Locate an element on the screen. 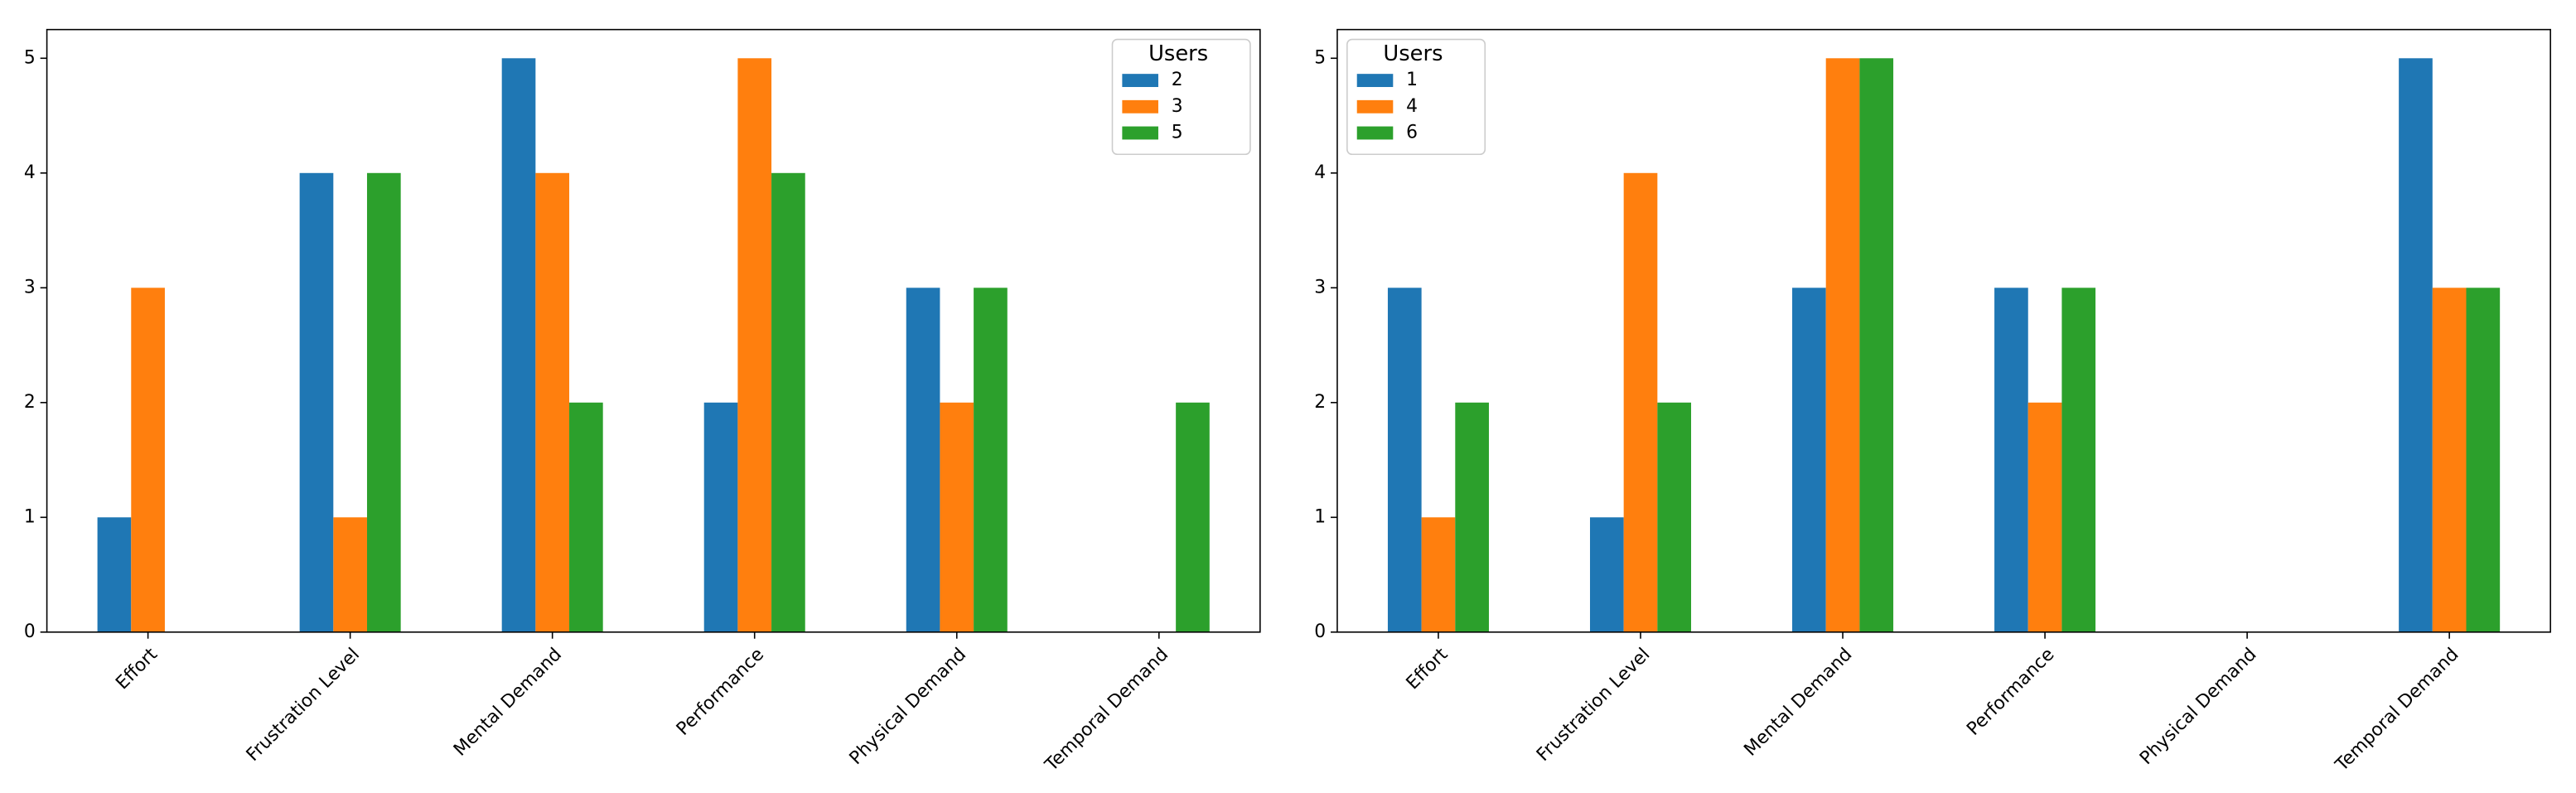 Image resolution: width=2576 pixels, height=793 pixels. legend-label: 2 is located at coordinates (1177, 80).